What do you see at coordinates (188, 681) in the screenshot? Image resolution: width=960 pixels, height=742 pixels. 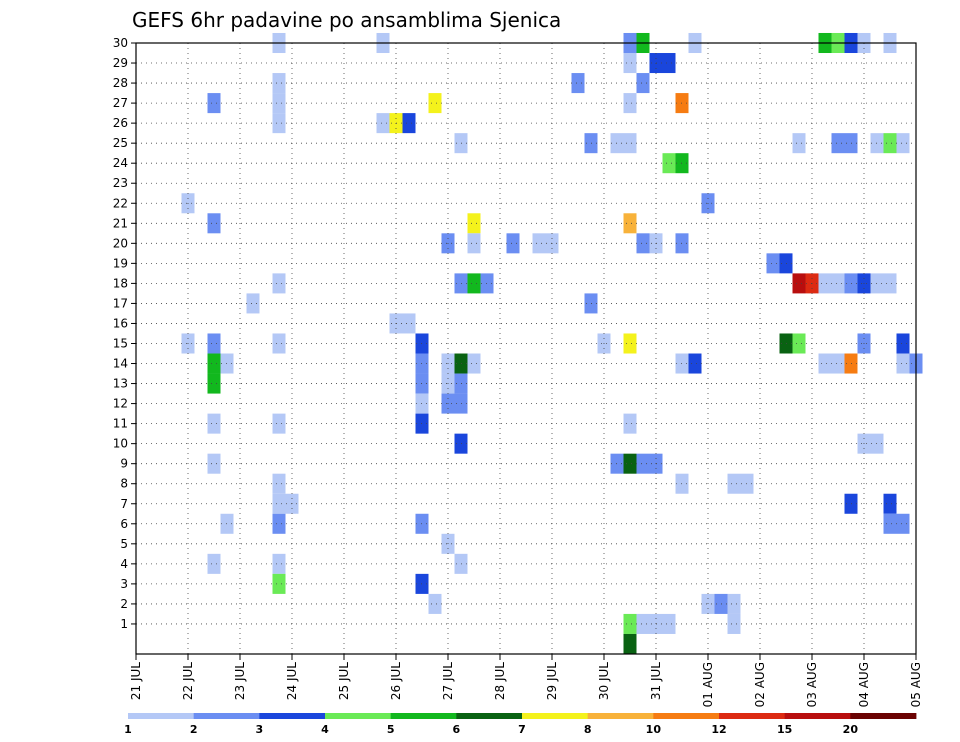 I see `x-tick-label: 22 JUL` at bounding box center [188, 681].